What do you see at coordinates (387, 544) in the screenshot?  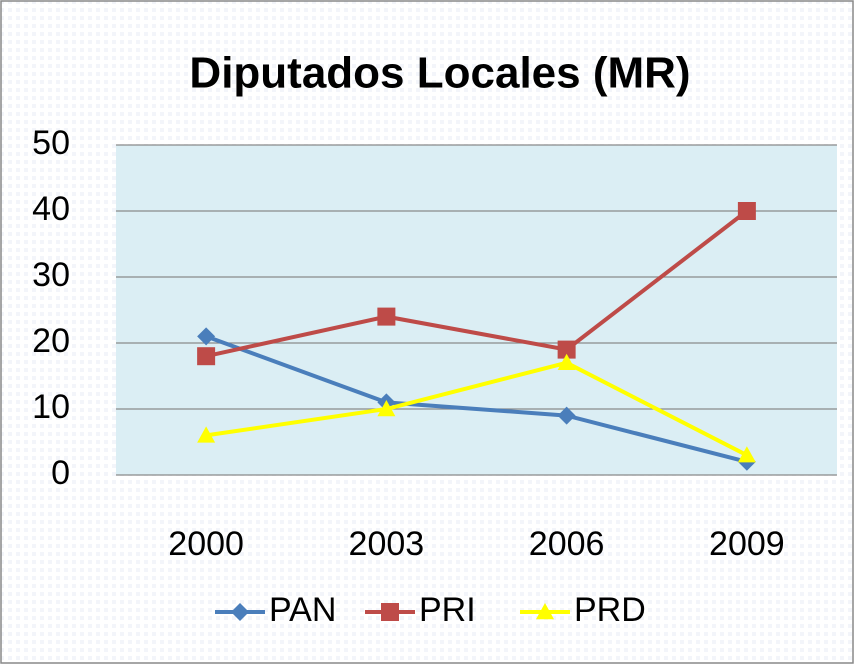 I see `x-tick-label: 2003` at bounding box center [387, 544].